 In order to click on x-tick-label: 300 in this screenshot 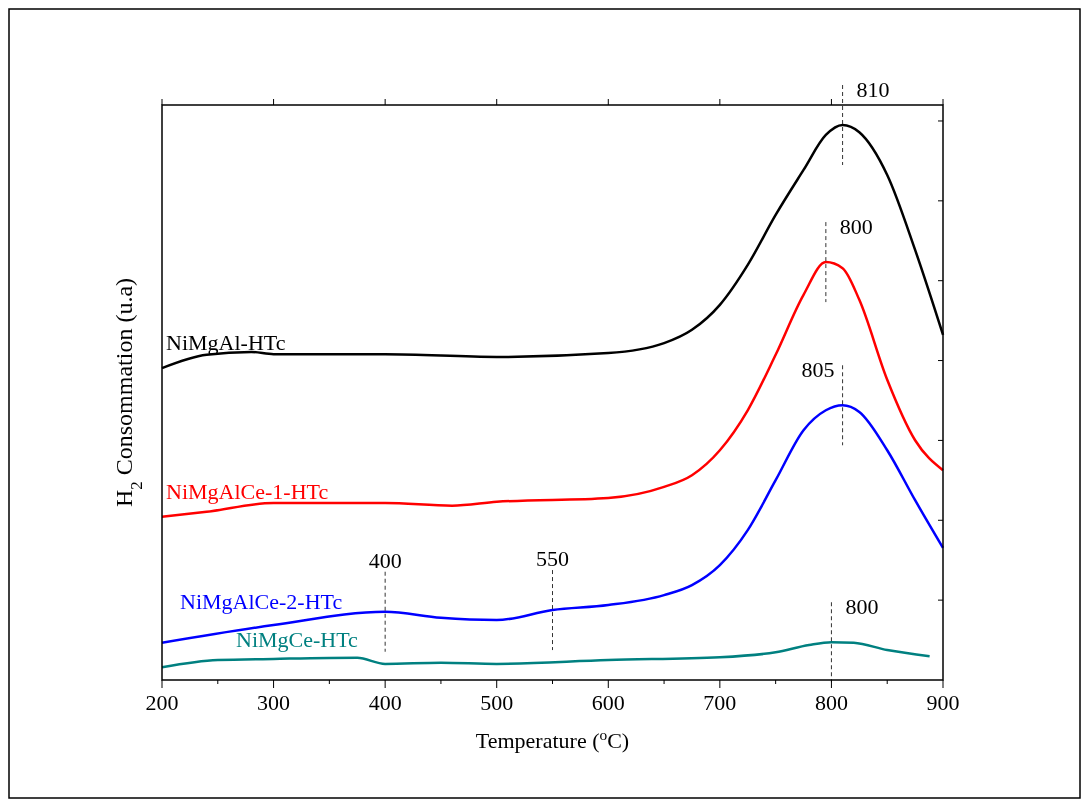, I will do `click(274, 702)`.